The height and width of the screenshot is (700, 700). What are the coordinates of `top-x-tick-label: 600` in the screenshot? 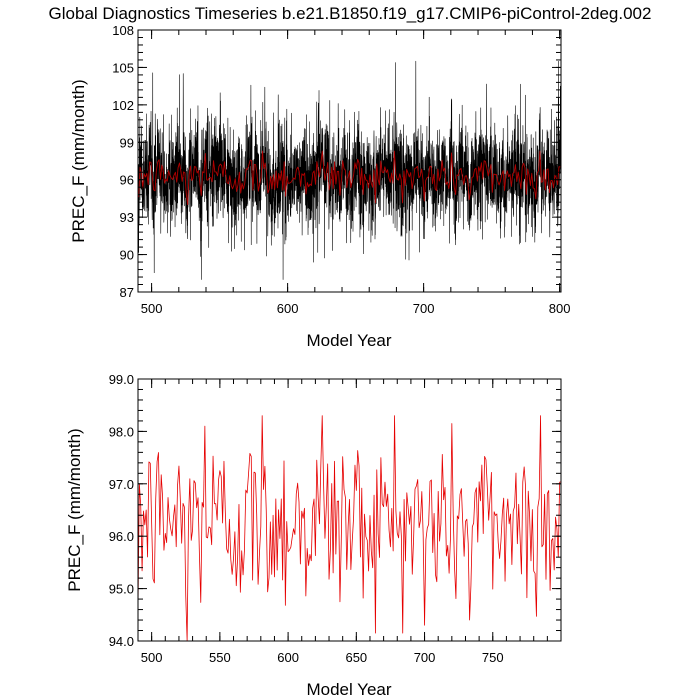 It's located at (288, 308).